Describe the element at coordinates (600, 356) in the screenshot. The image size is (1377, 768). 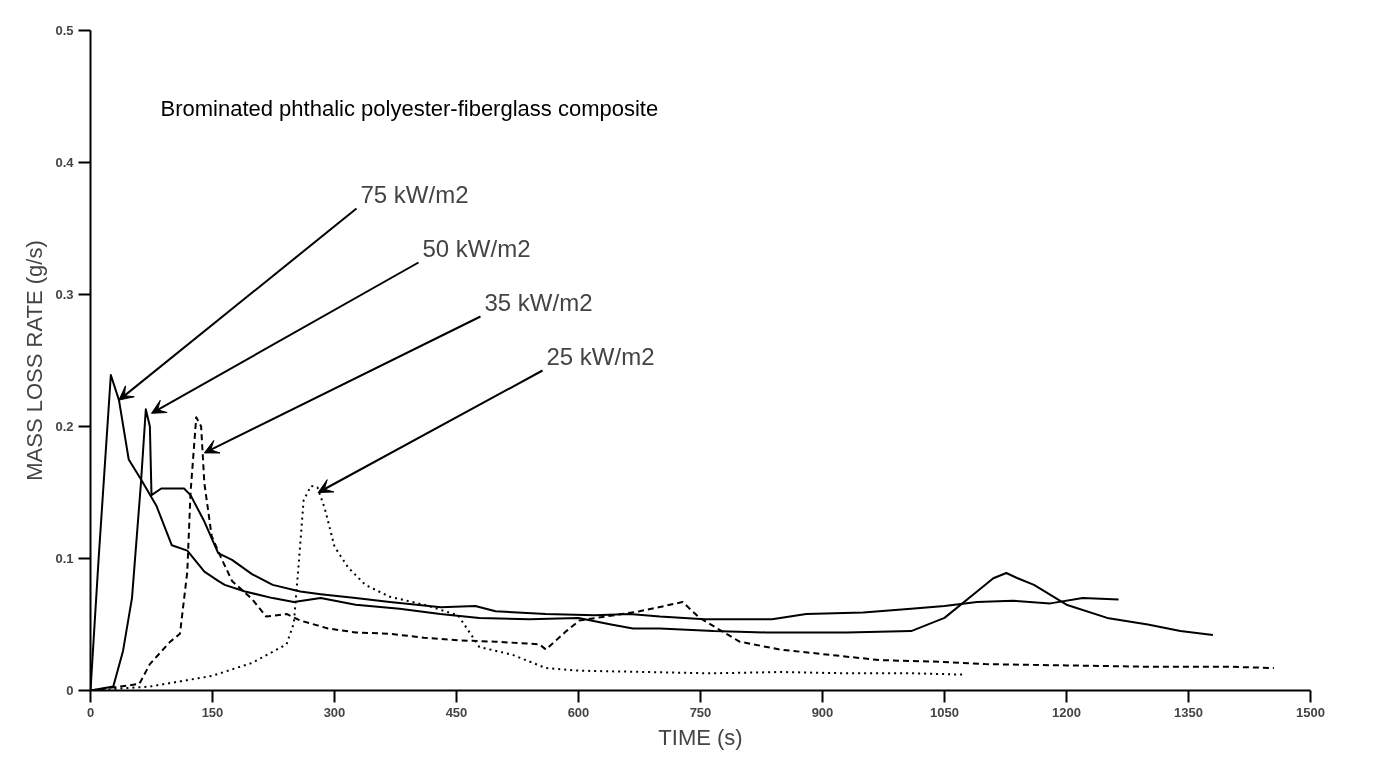
I see `annotation: 25 kW/m2` at that location.